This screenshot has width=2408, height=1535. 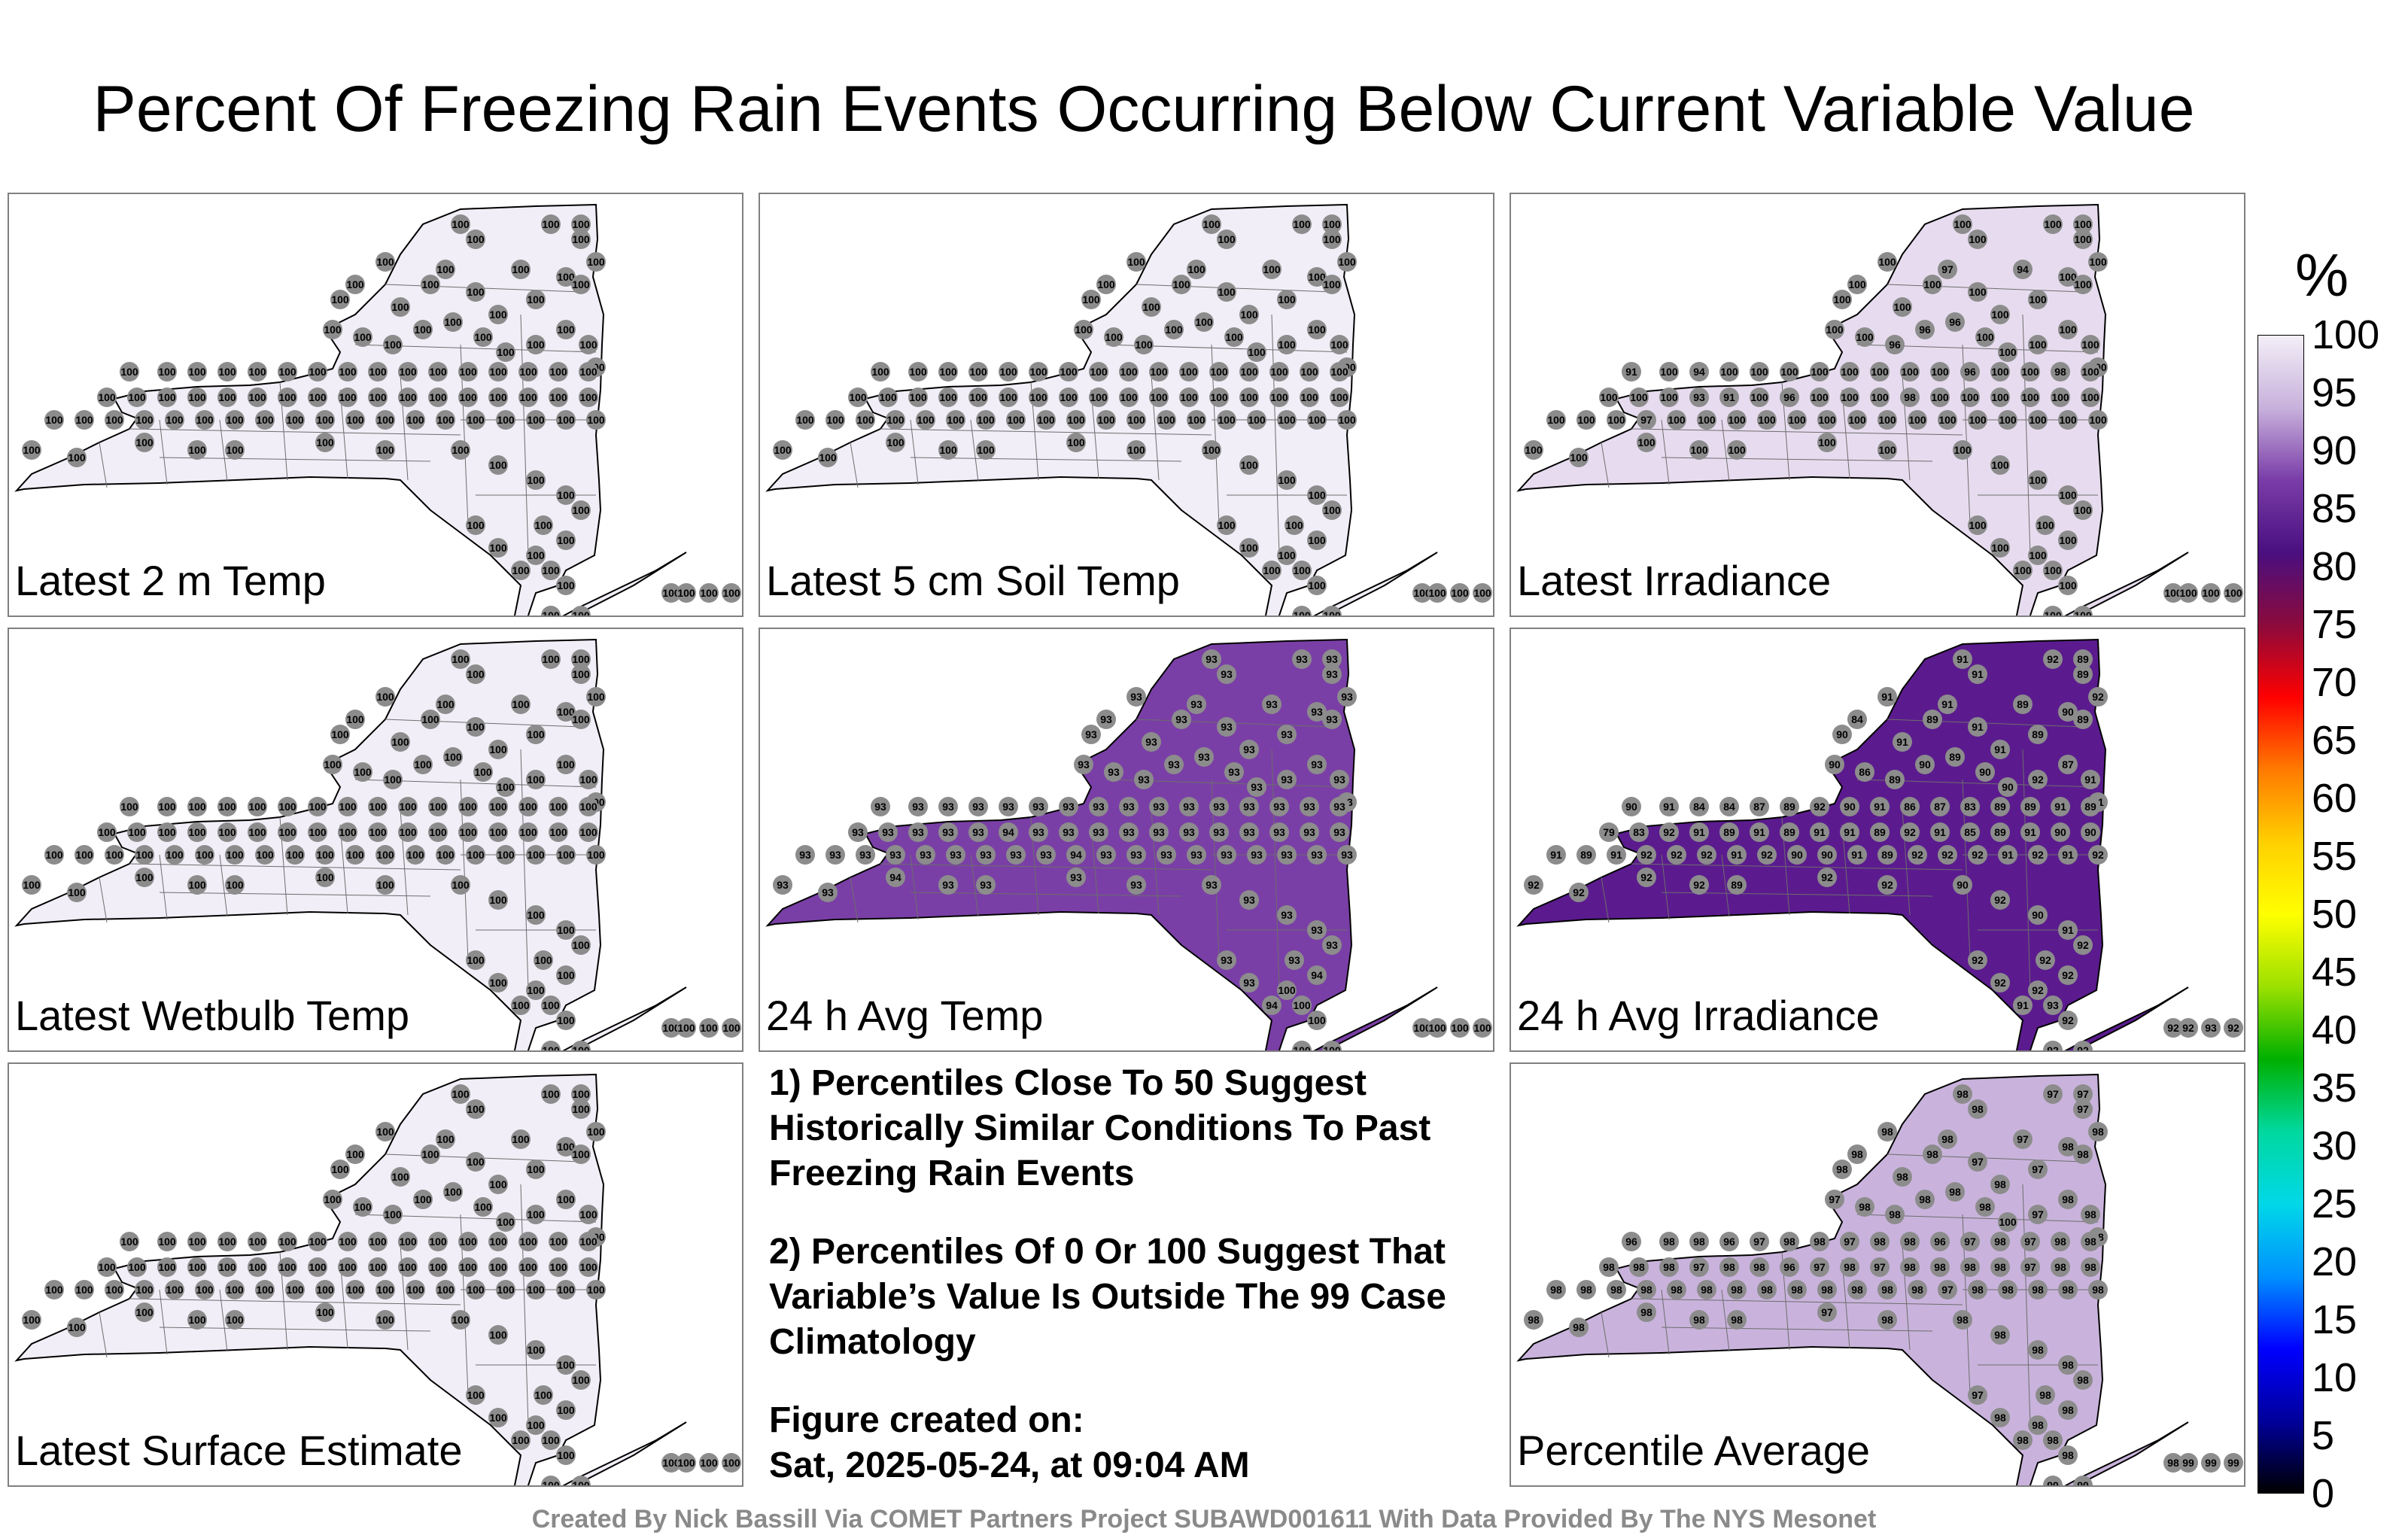 I want to click on station-value: 89, so click(x=2000, y=807).